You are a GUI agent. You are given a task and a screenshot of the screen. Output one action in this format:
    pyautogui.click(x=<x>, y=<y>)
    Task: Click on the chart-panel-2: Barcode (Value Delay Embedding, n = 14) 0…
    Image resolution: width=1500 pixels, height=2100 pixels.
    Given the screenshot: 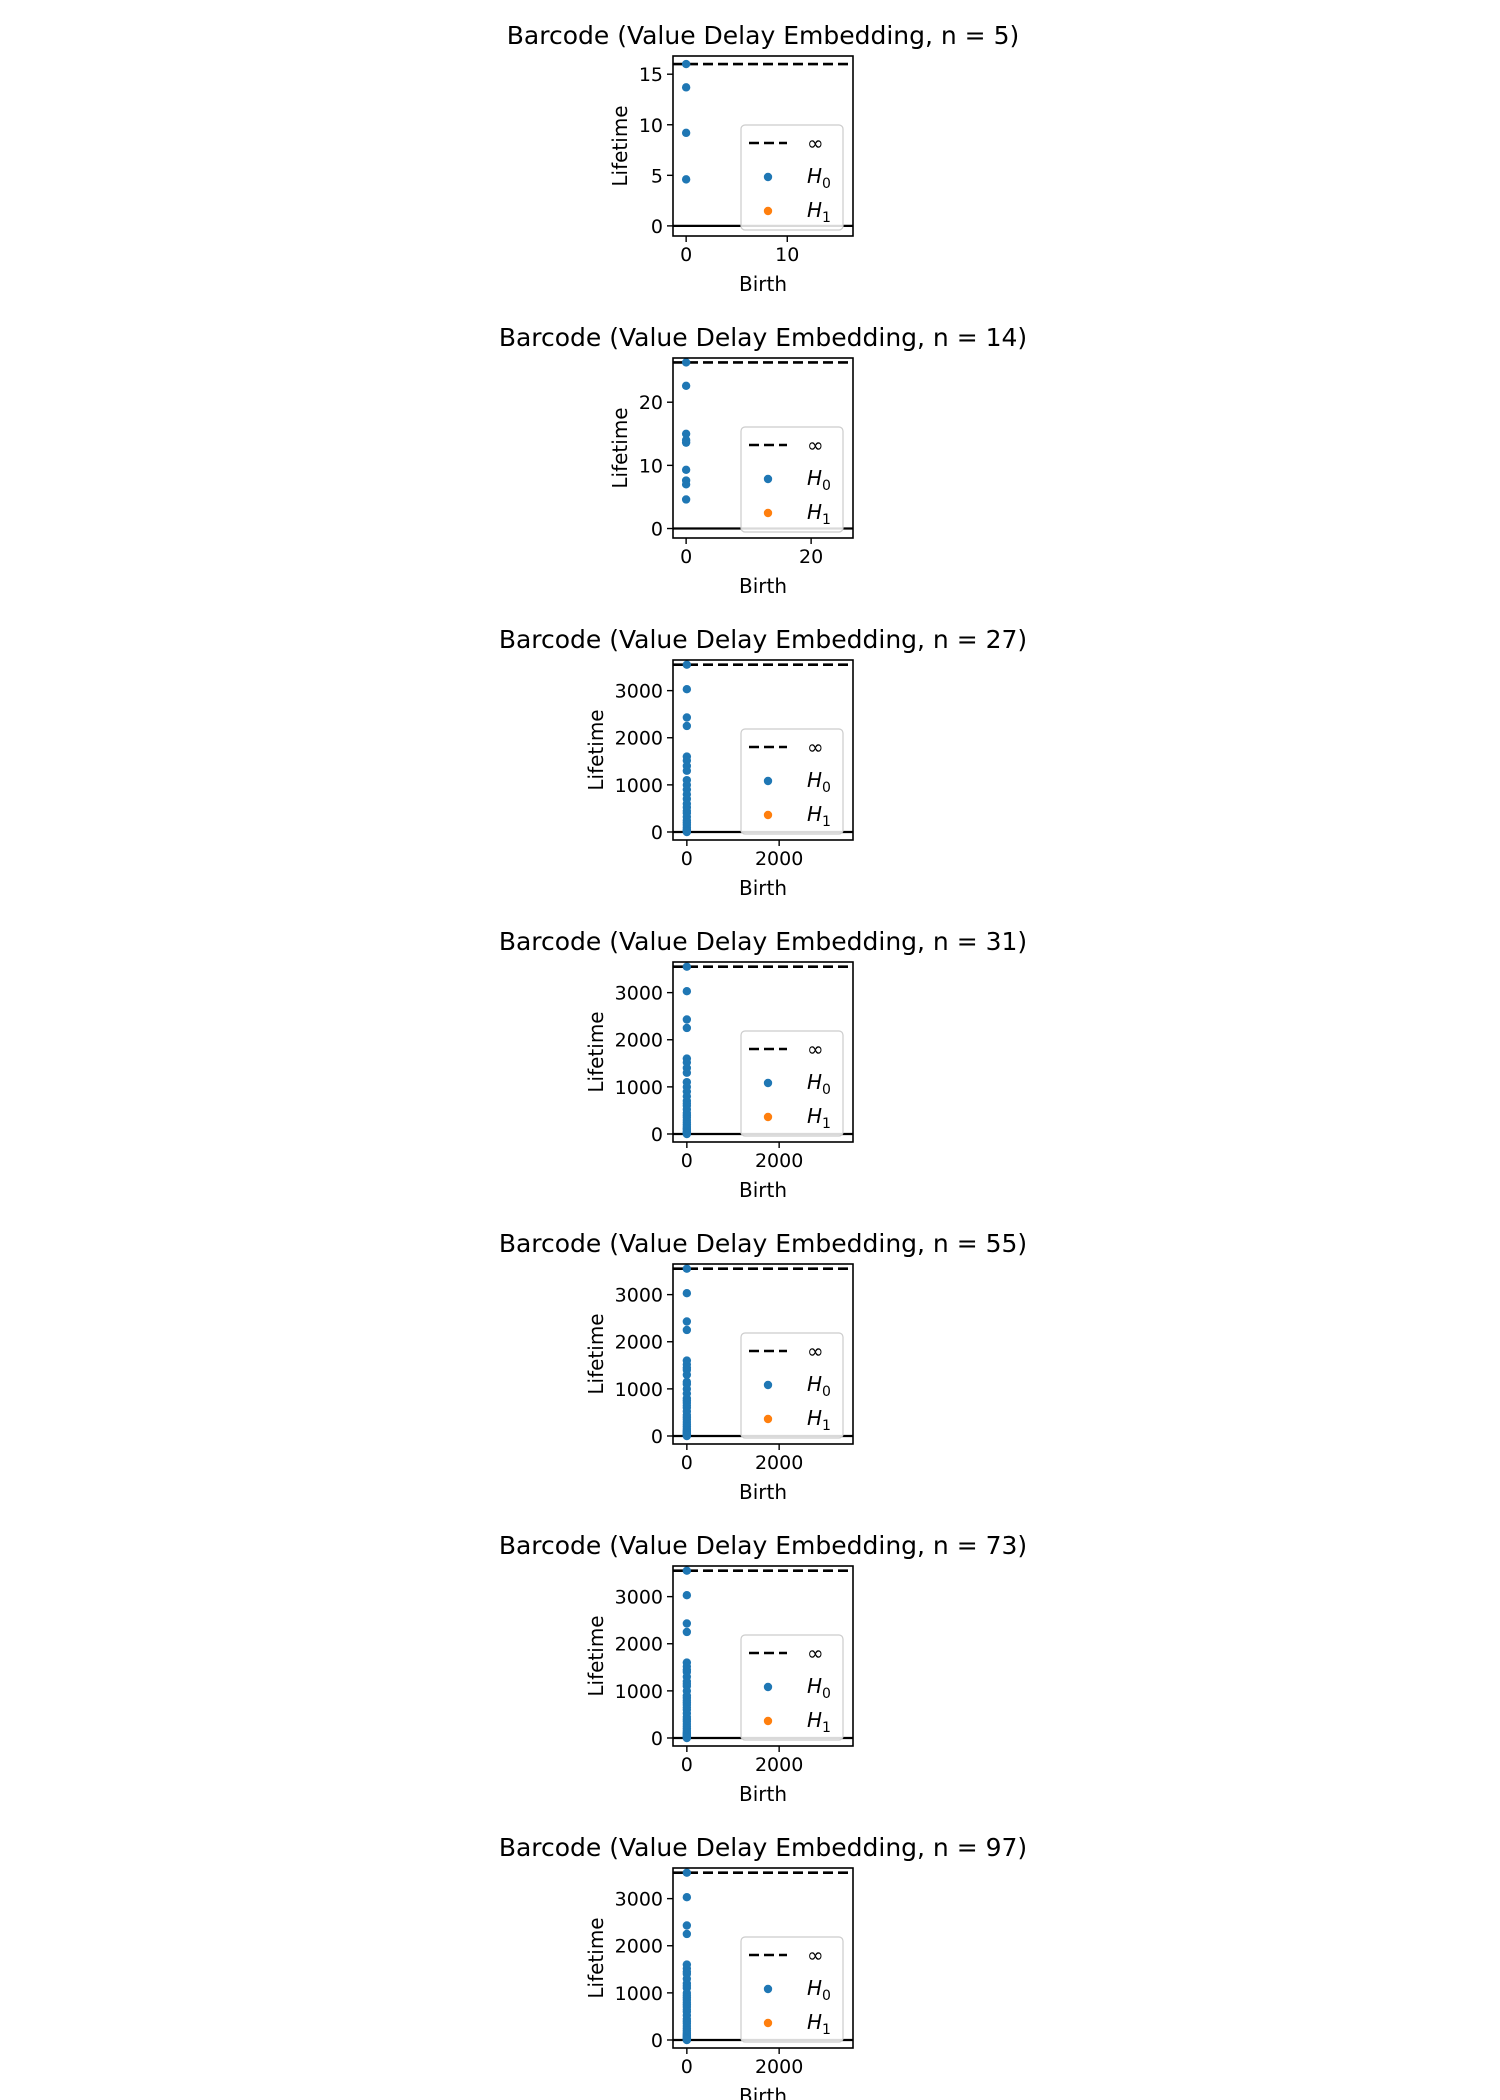 What is the action you would take?
    pyautogui.click(x=763, y=460)
    